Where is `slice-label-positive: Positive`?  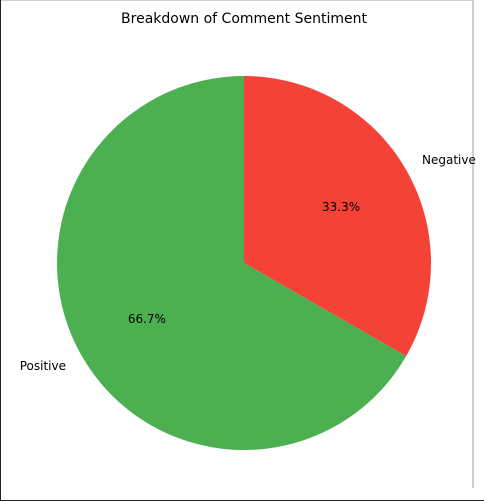
slice-label-positive: Positive is located at coordinates (43, 366).